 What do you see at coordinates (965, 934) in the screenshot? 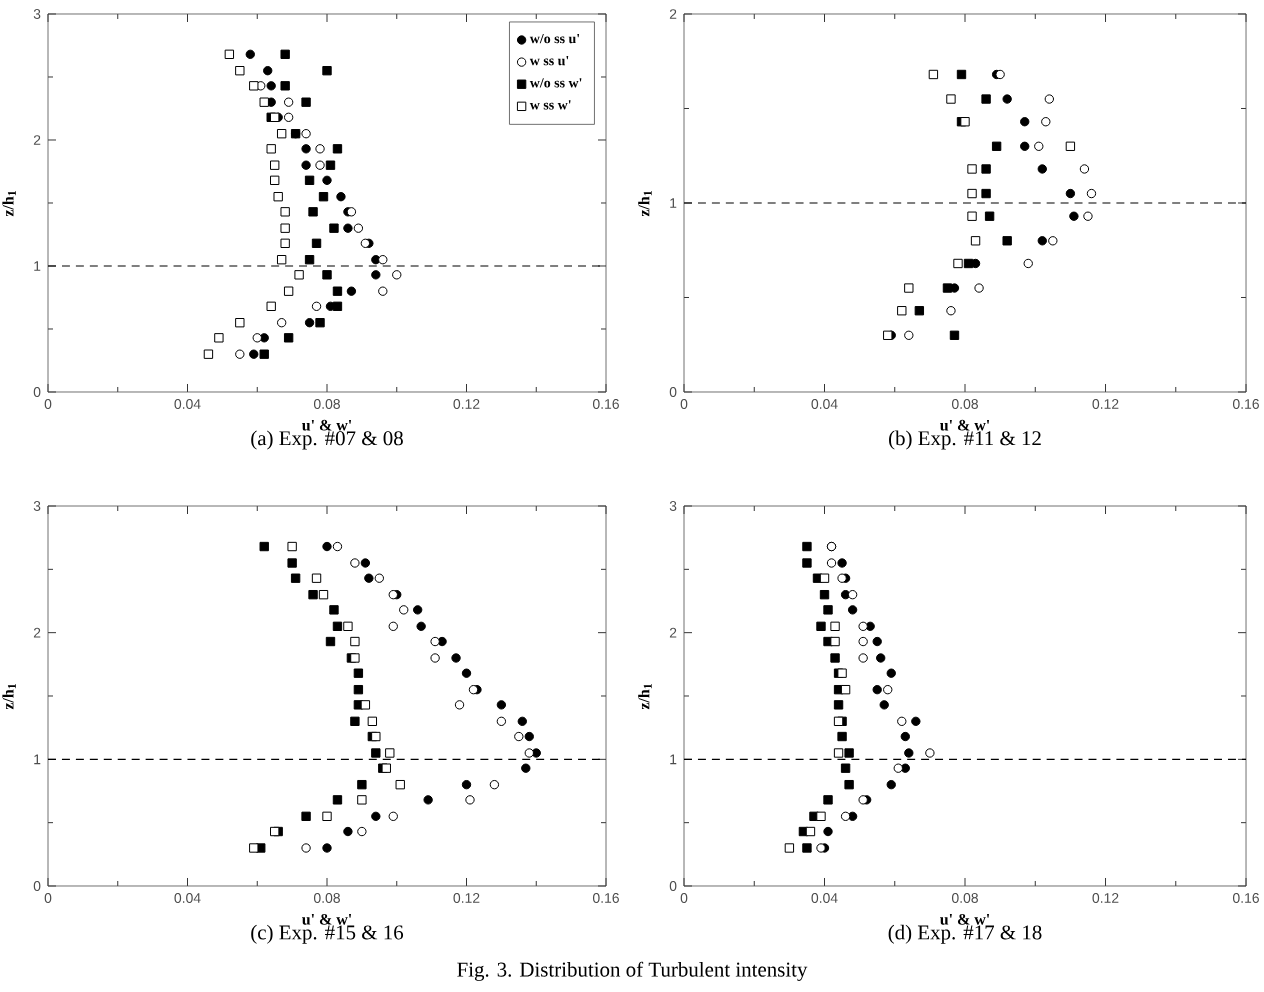
I see `text: (d) Exp. #17 & 18` at bounding box center [965, 934].